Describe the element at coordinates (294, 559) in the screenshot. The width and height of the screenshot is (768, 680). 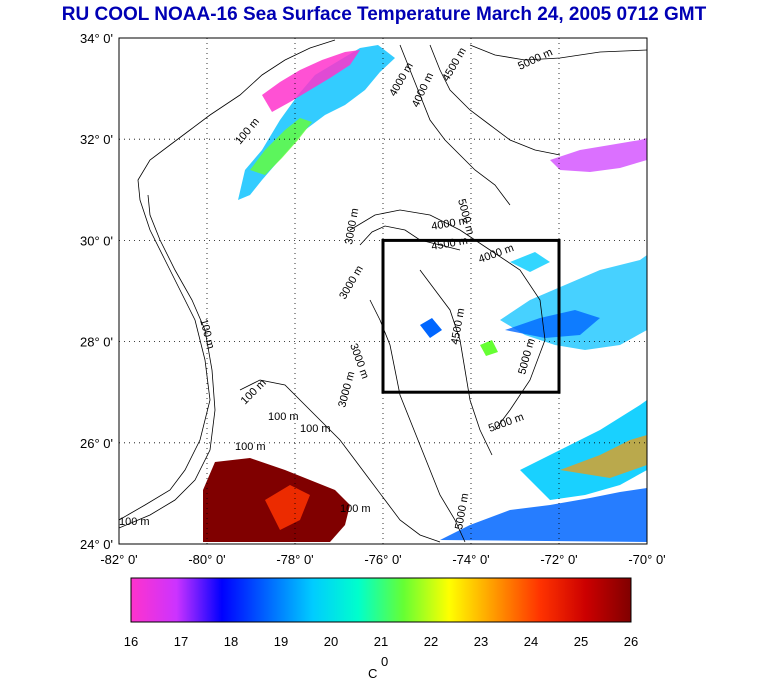
I see `longitude-label: -78° 0'` at that location.